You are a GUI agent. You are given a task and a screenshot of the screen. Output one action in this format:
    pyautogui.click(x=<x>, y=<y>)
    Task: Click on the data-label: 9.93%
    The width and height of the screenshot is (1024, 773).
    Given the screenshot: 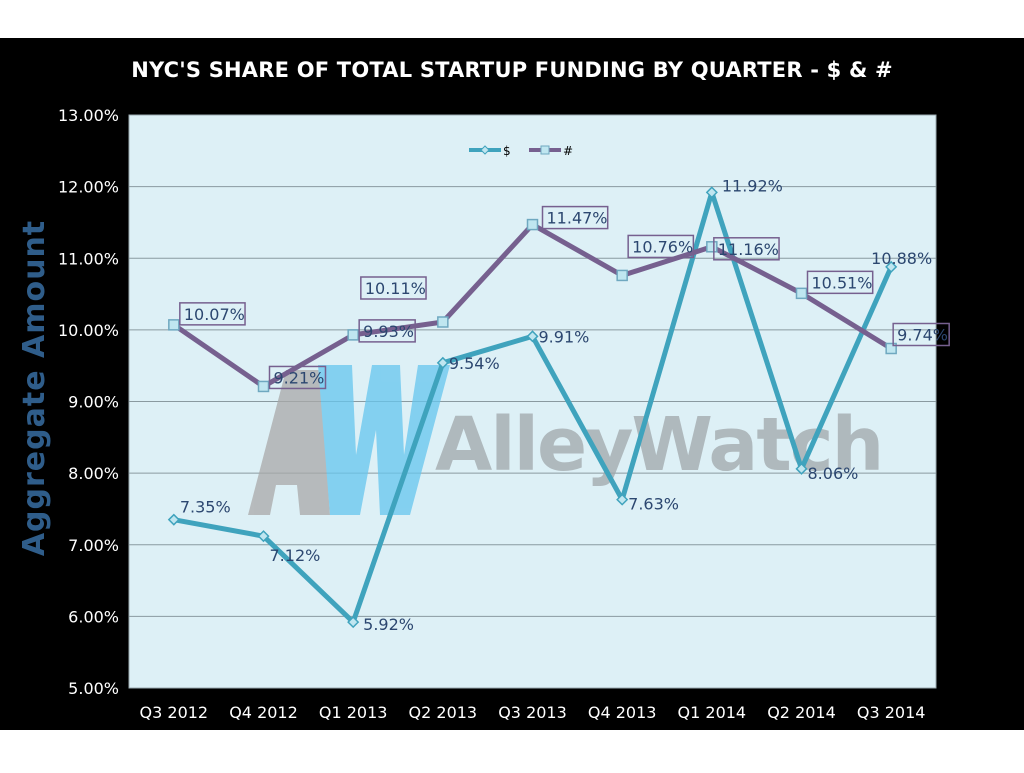 What is the action you would take?
    pyautogui.click(x=388, y=331)
    